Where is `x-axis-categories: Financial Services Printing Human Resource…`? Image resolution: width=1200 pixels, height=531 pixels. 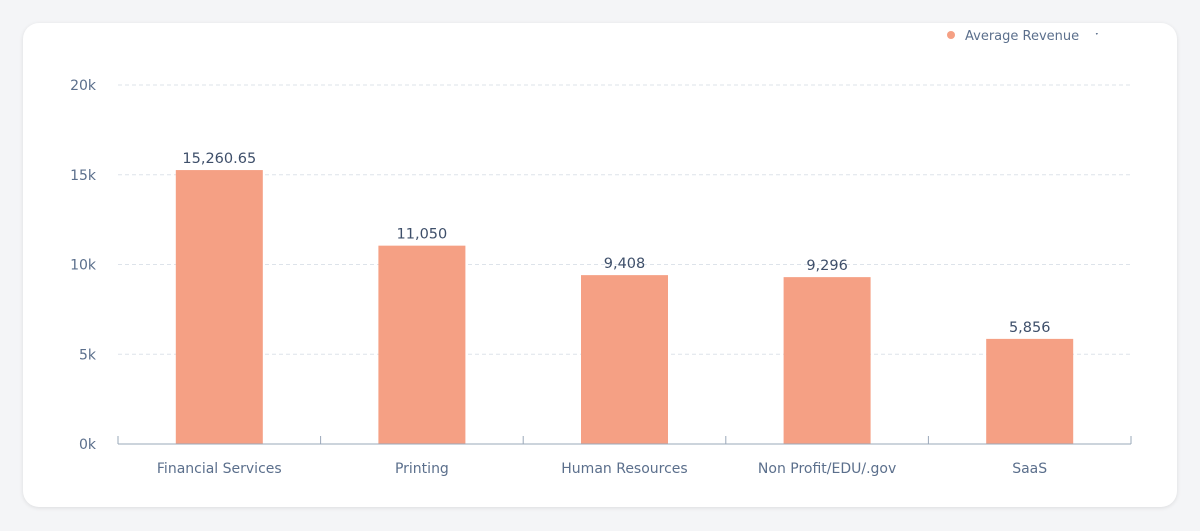
x-axis-categories: Financial Services Printing Human Resource… is located at coordinates (602, 469).